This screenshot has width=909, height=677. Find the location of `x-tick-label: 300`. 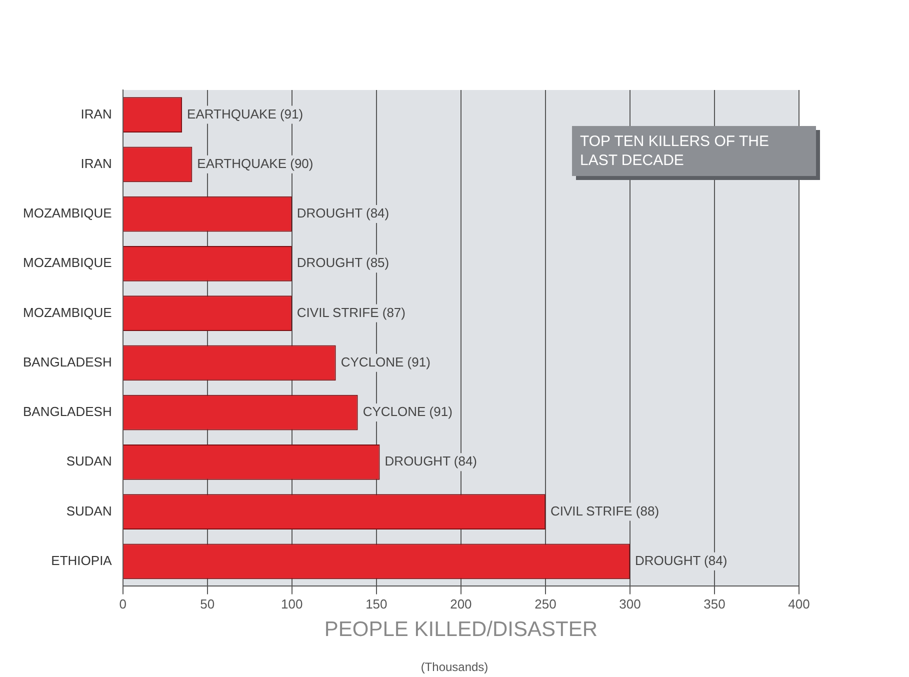

x-tick-label: 300 is located at coordinates (630, 604).